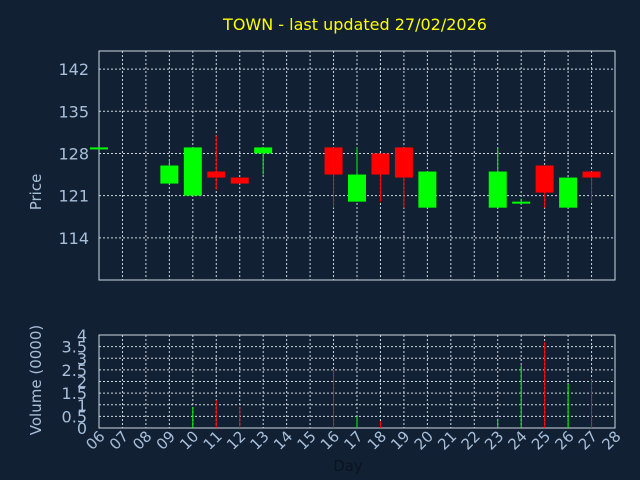 Image resolution: width=640 pixels, height=480 pixels. I want to click on x-tick-label: 28, so click(611, 440).